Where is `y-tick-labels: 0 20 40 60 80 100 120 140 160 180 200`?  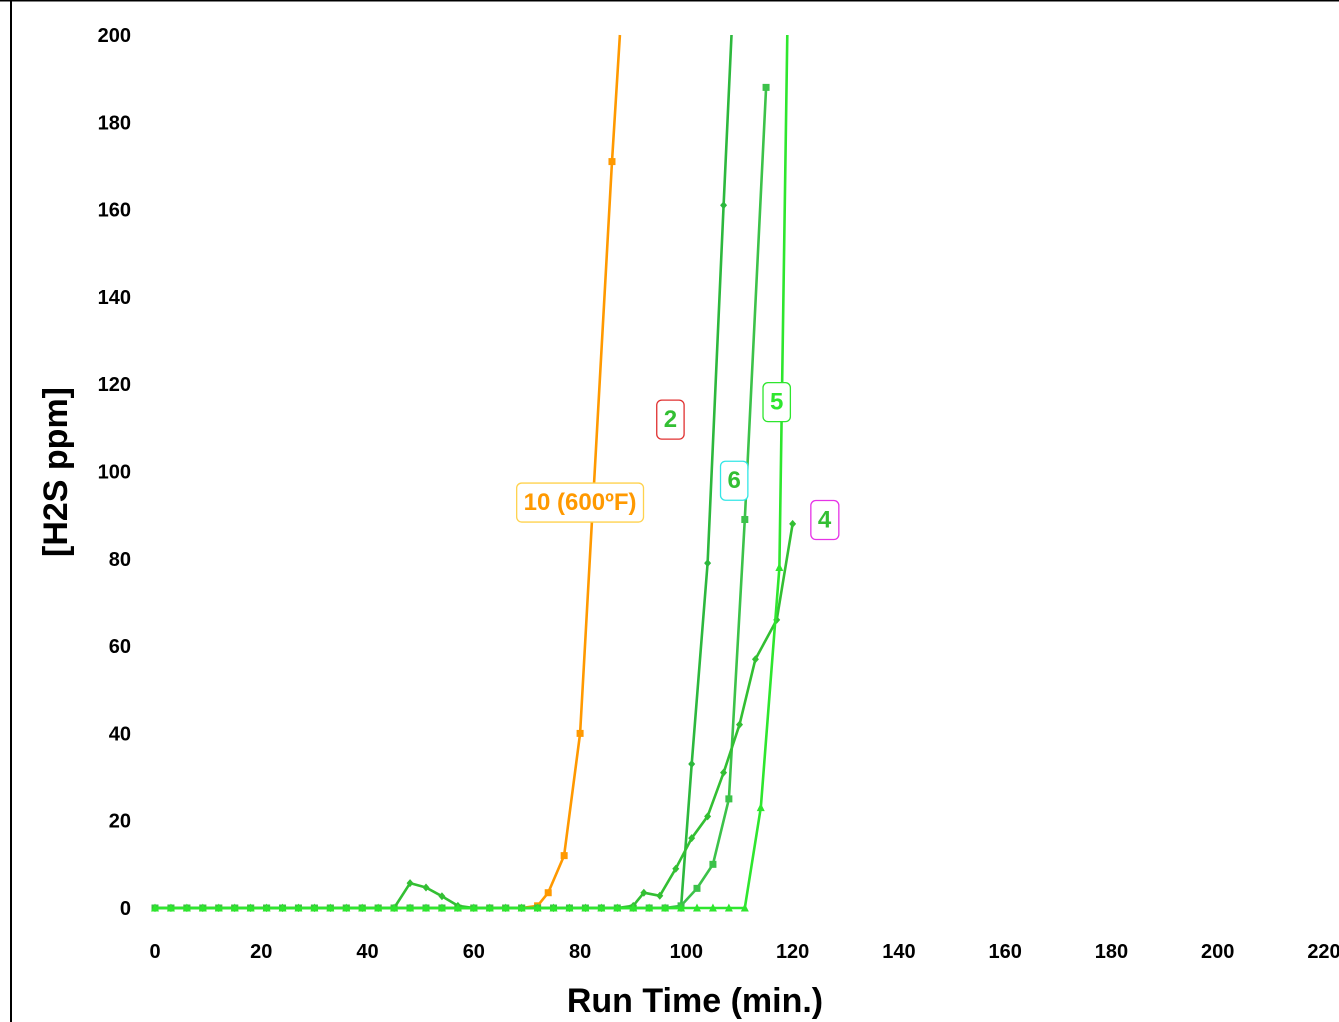 y-tick-labels: 0 20 40 60 80 100 120 140 160 180 200 is located at coordinates (114, 472).